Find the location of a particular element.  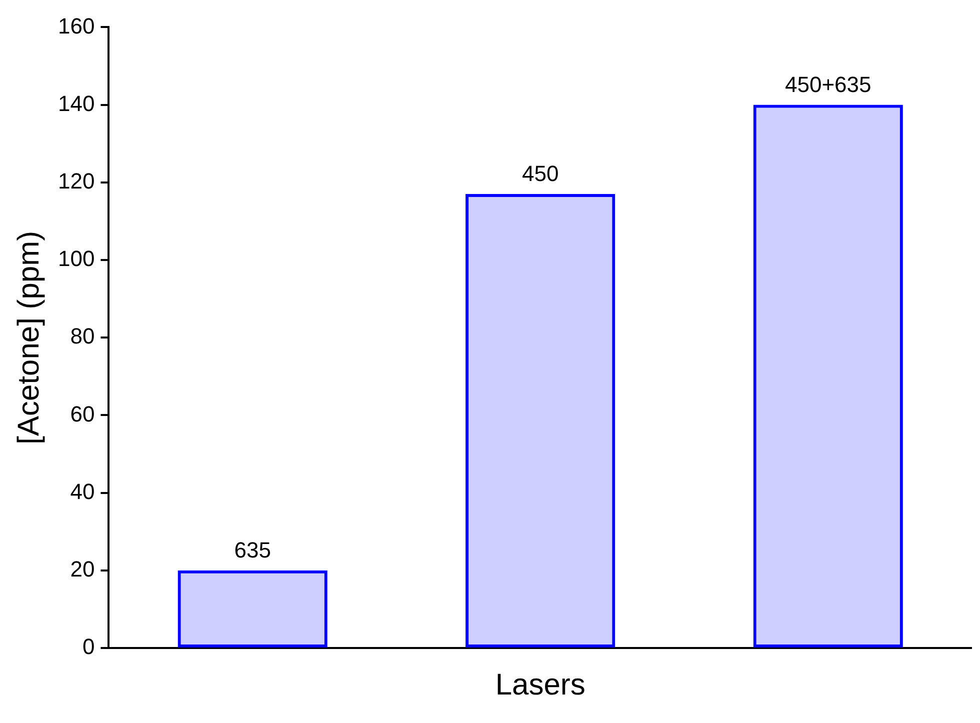

y-tick-label: 20 is located at coordinates (82, 569).